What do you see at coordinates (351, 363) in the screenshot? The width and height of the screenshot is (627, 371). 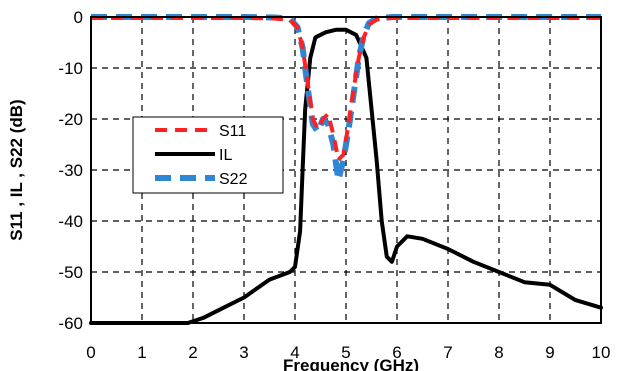 I see `x-axis-title: Frequency (GHz)` at bounding box center [351, 363].